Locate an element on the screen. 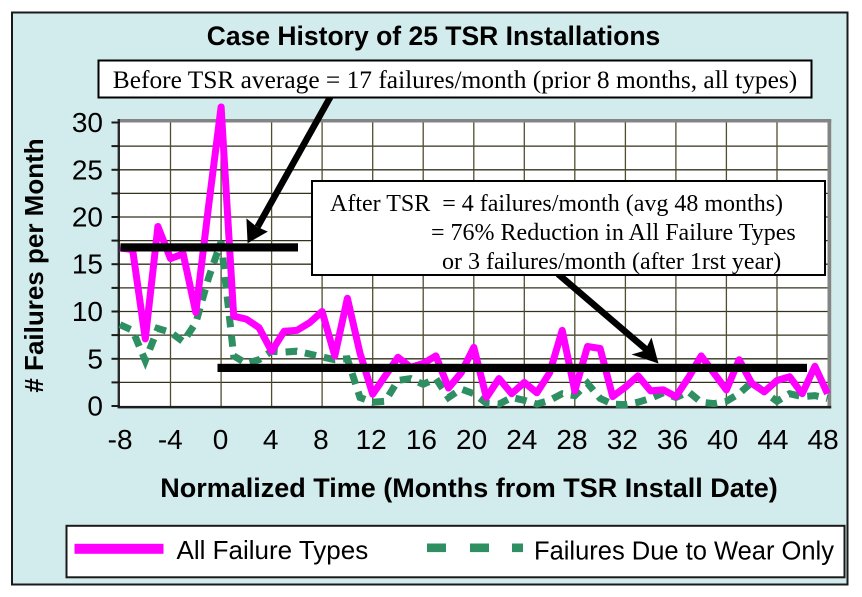 This screenshot has height=597, width=862. svg-text: 16 is located at coordinates (421, 439).